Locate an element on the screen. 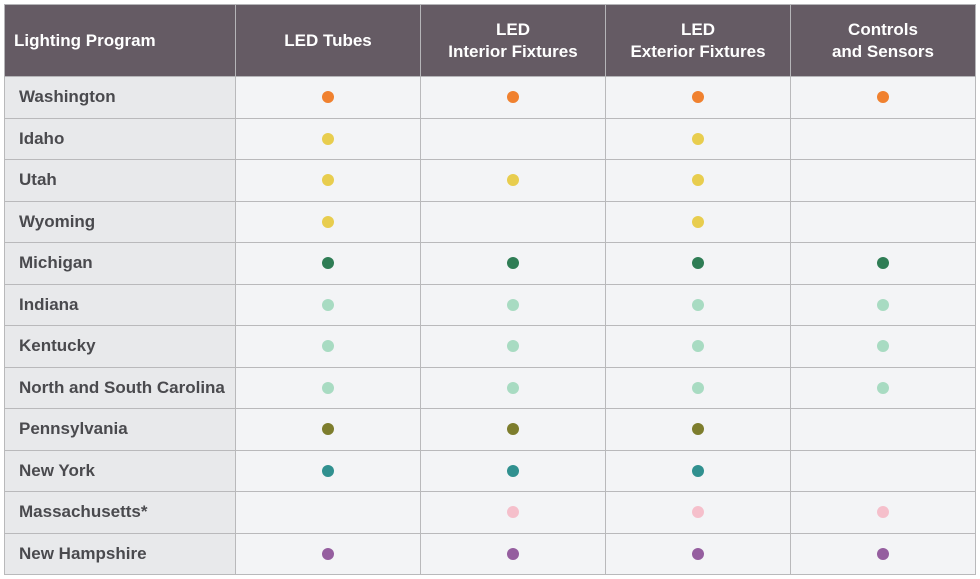 The height and width of the screenshot is (579, 980). program-name: Washington is located at coordinates (120, 97).